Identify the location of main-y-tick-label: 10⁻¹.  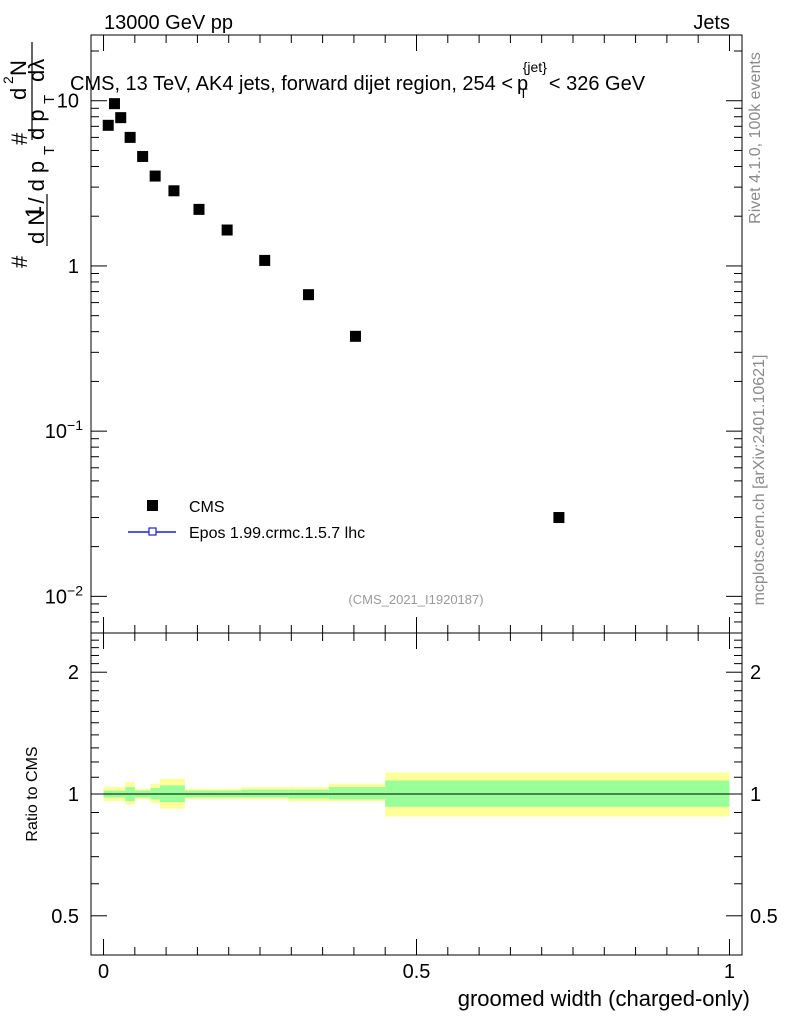
(64, 430).